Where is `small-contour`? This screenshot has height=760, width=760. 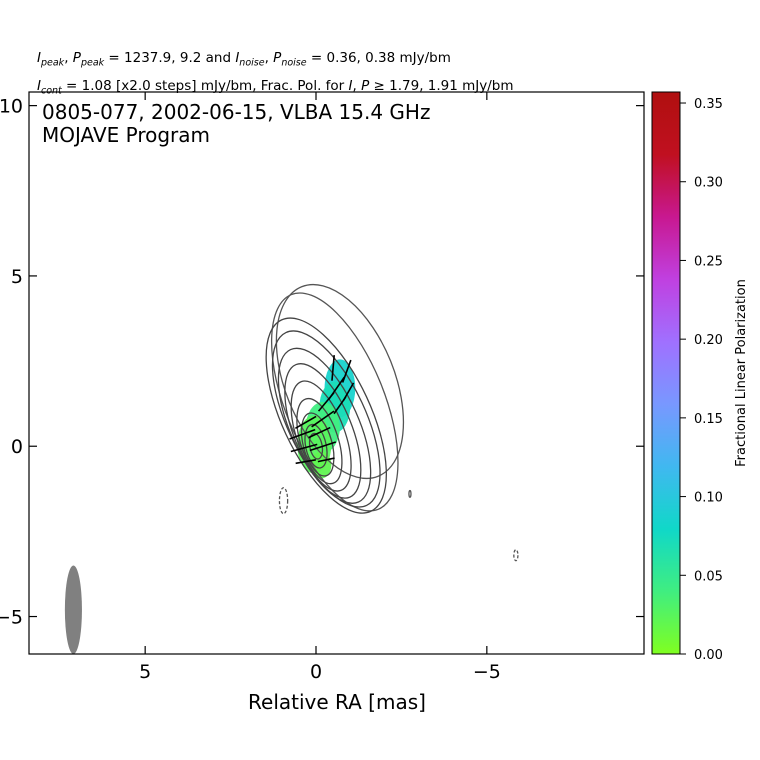
small-contour is located at coordinates (410, 493).